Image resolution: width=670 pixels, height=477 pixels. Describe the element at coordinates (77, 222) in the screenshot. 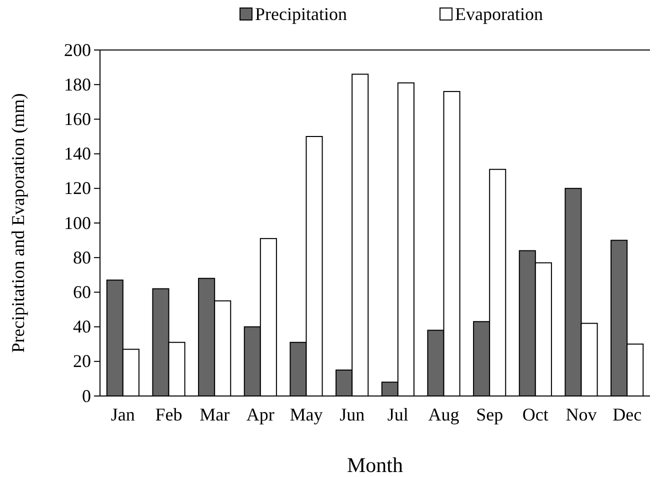

I see `y-tick-label: 100` at that location.